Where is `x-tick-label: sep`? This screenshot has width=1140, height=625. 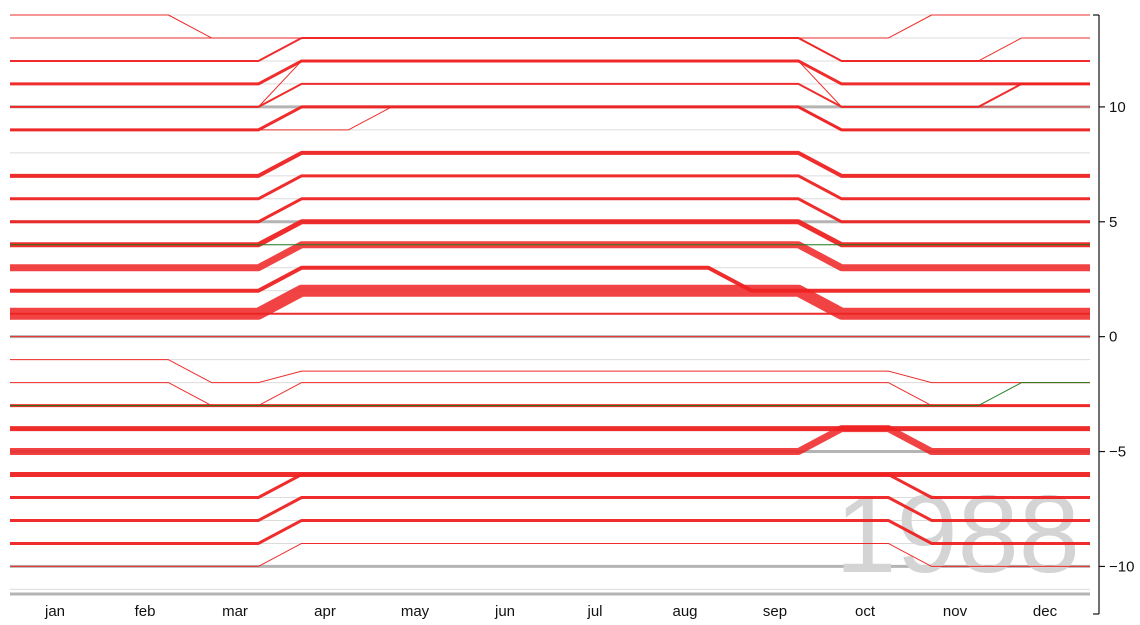 x-tick-label: sep is located at coordinates (775, 611).